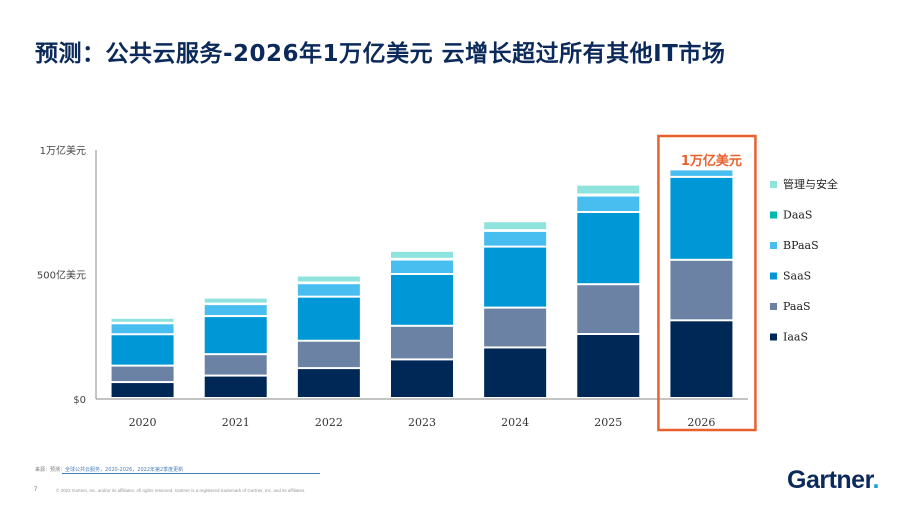 The height and width of the screenshot is (518, 920). I want to click on legend-label: DaaS, so click(797, 215).